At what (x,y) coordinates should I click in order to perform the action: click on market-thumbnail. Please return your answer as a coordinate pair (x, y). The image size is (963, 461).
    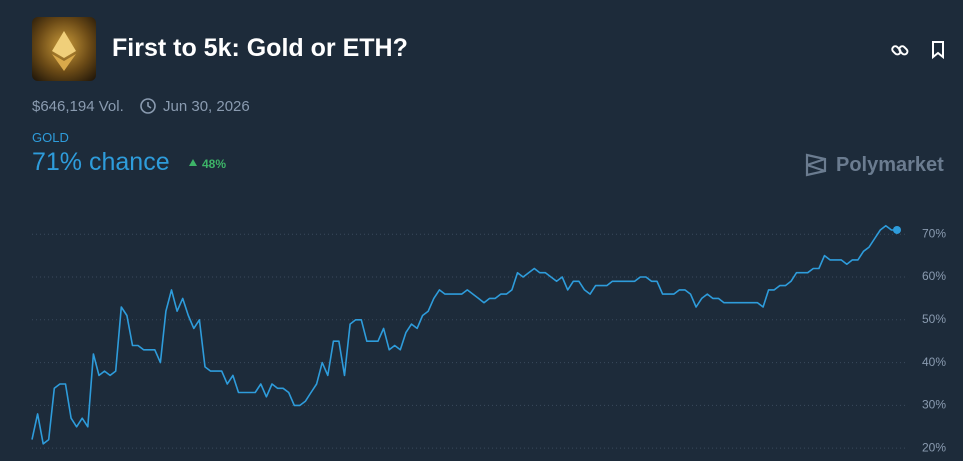
    Looking at the image, I should click on (64, 49).